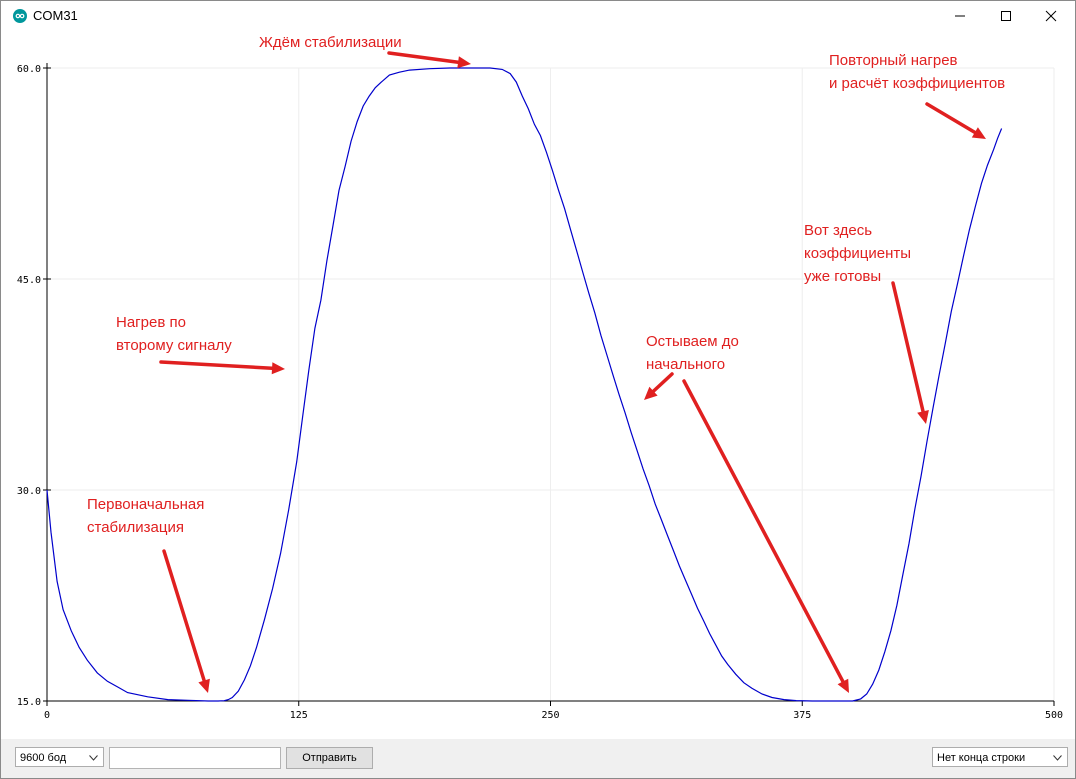  I want to click on x-tick-label: 375, so click(802, 715).